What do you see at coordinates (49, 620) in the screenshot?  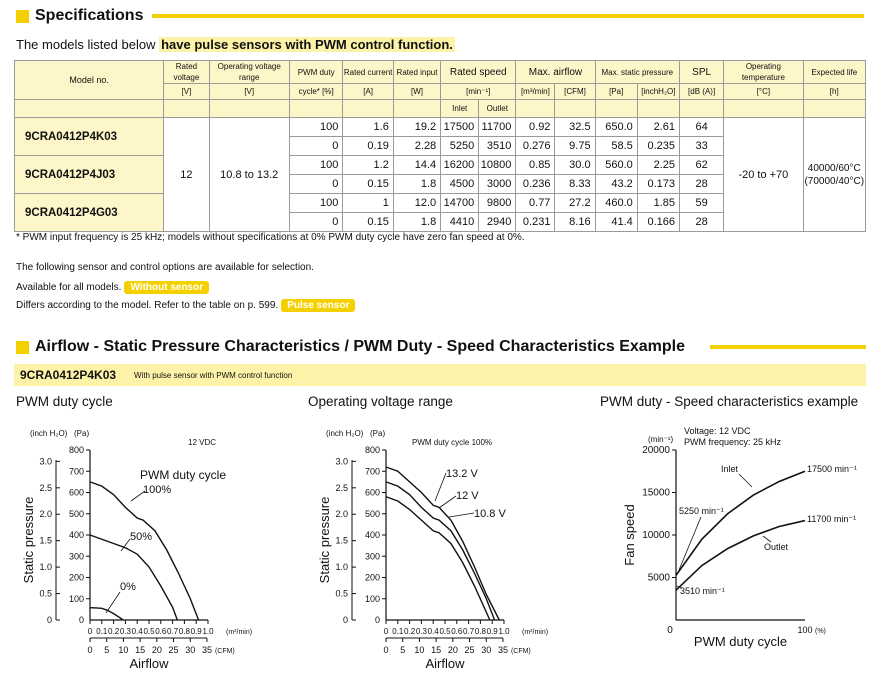 I see `y-tick-label-inch: 0` at bounding box center [49, 620].